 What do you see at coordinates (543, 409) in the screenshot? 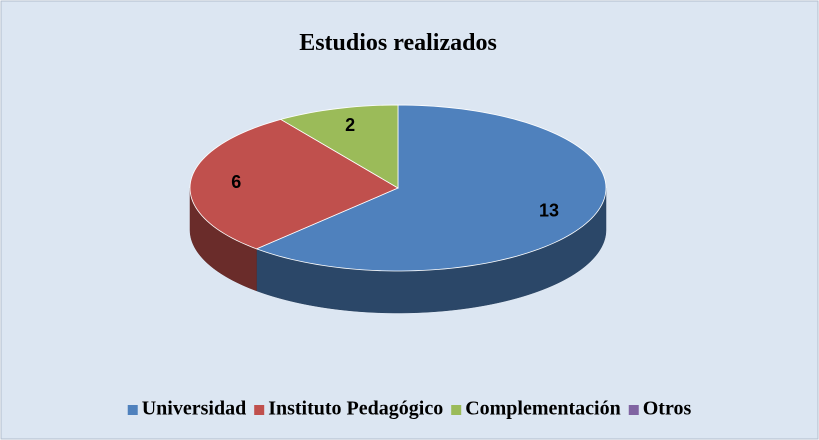
I see `legend-label: Complementación` at bounding box center [543, 409].